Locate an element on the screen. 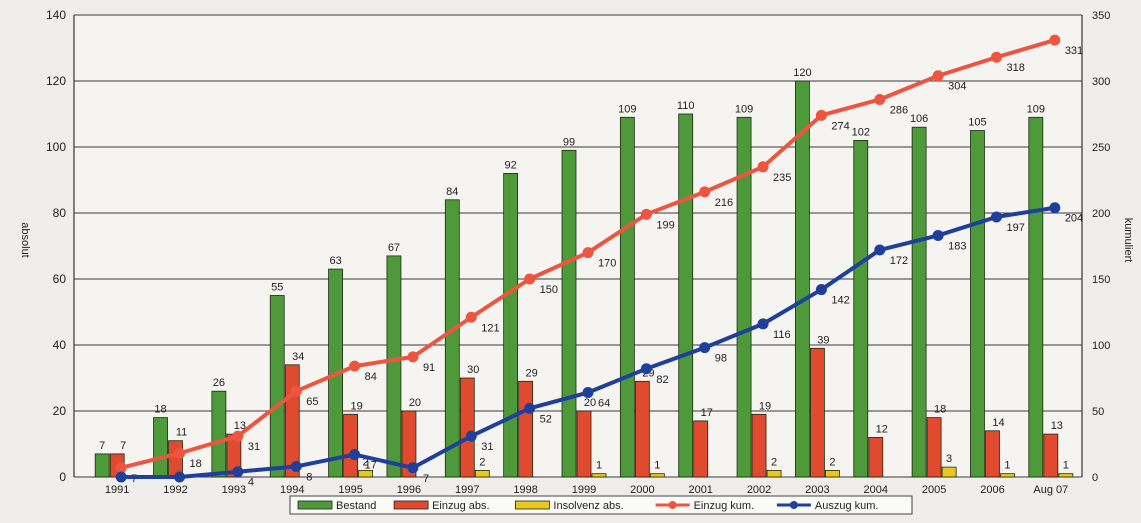 This screenshot has width=1141, height=523. y-tick-label-right: 150 is located at coordinates (1101, 280).